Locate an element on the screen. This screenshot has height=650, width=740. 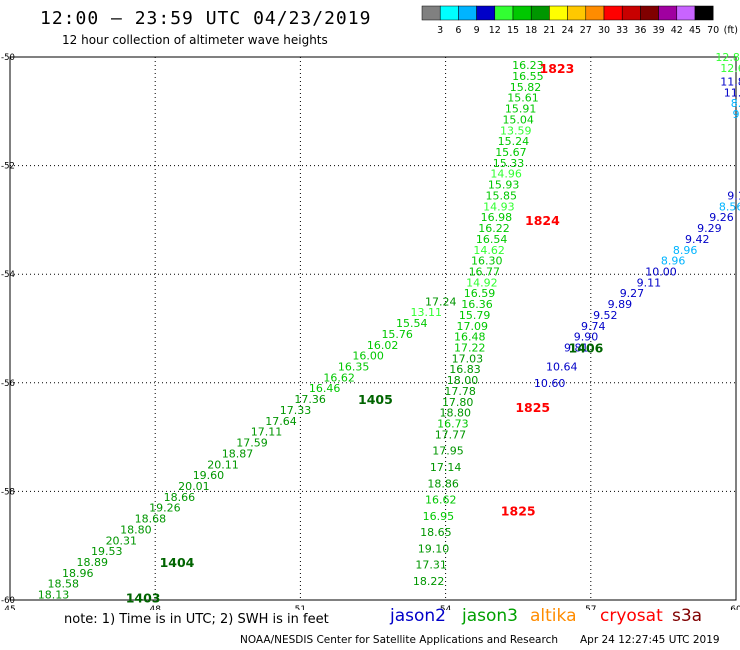
jason2-wave-height-label: 9.1 is located at coordinates (733, 195).